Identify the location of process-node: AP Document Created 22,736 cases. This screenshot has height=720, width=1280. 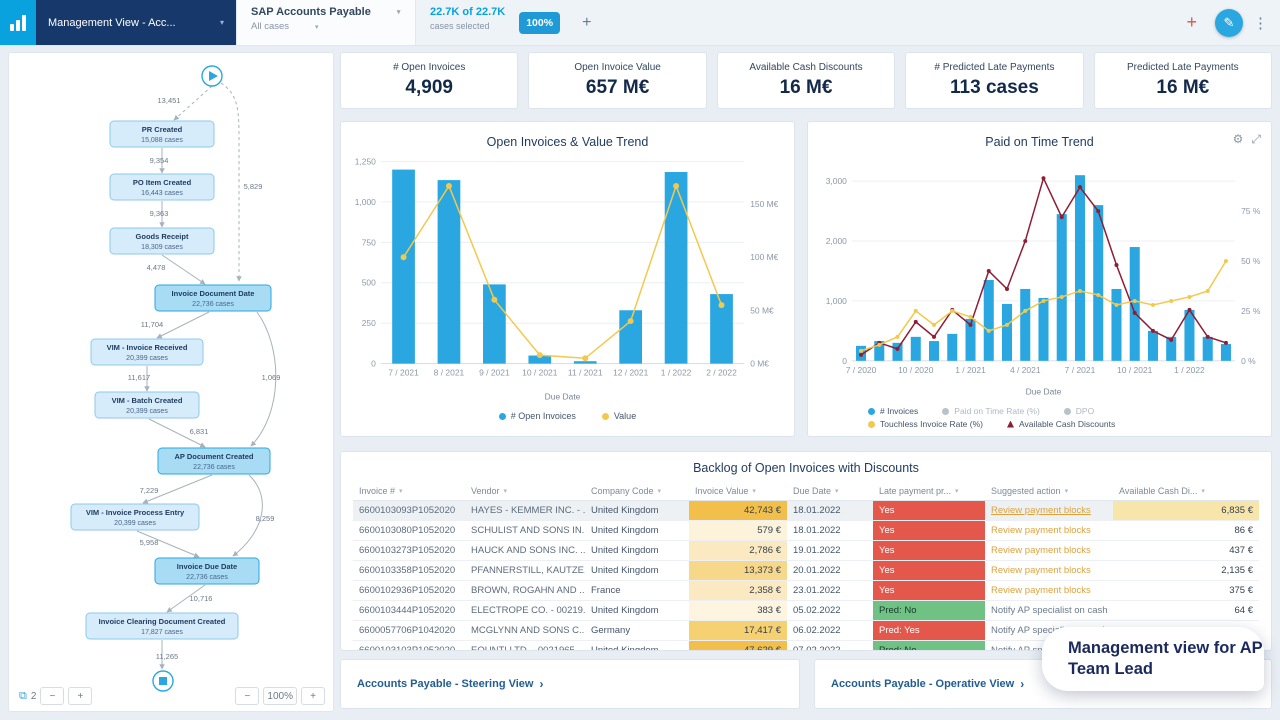
(214, 461).